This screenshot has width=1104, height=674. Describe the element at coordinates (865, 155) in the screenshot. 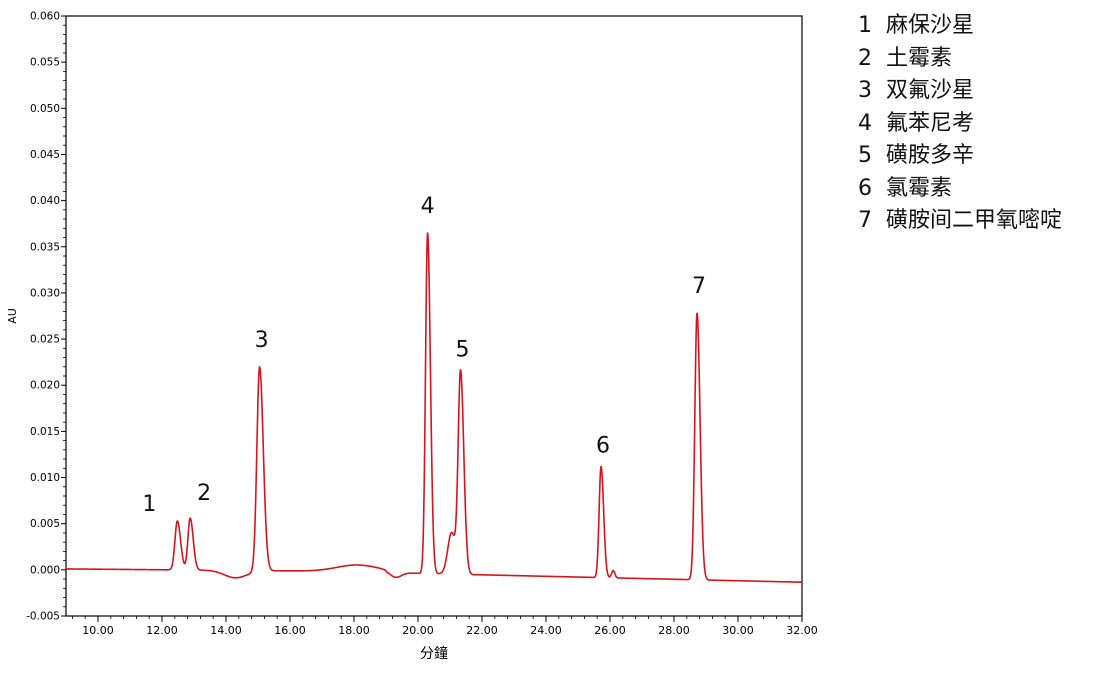

I see `legend-num: 5` at that location.